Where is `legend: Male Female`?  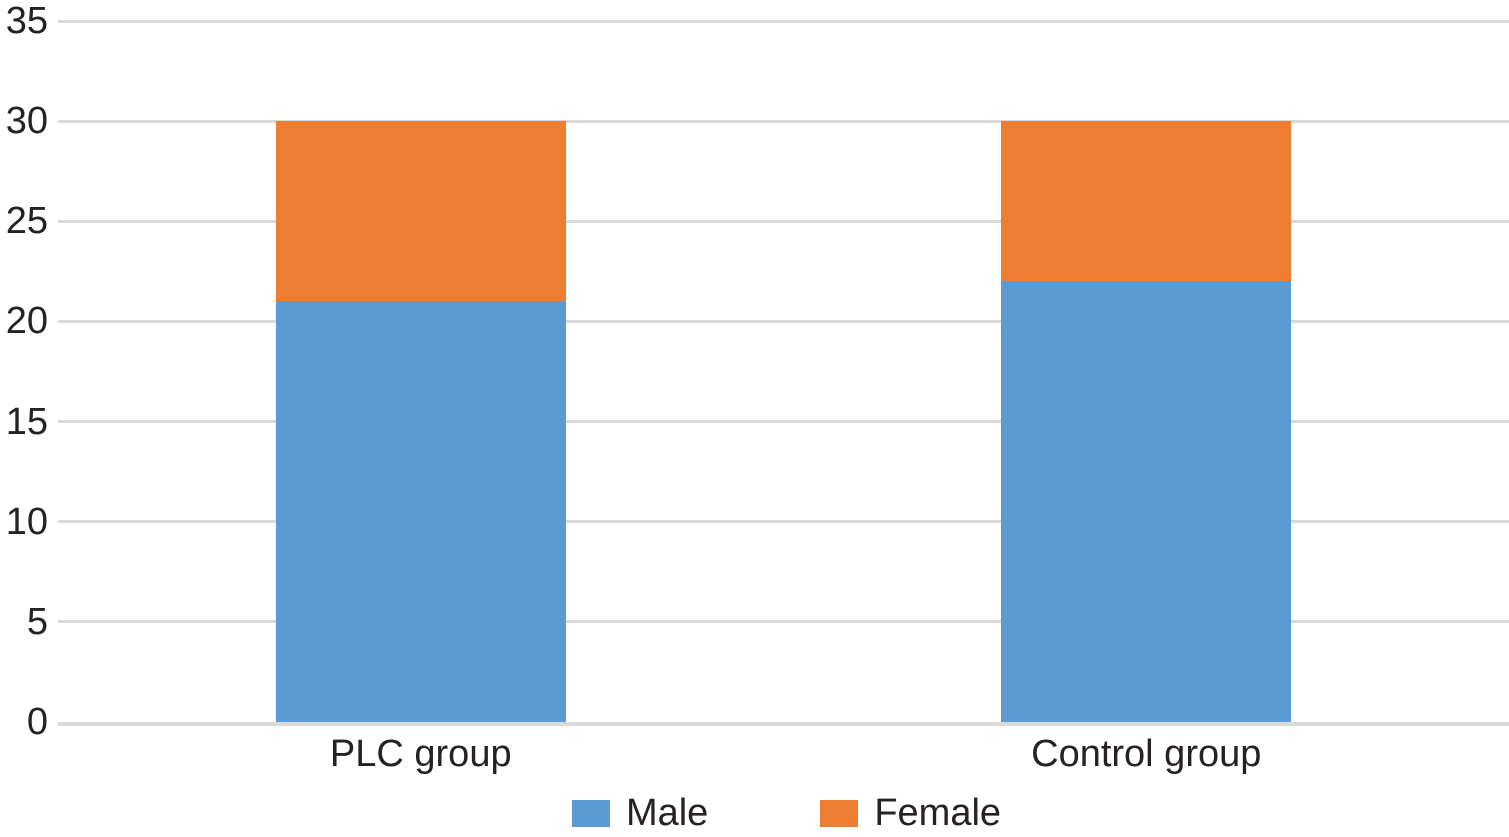 legend: Male Female is located at coordinates (754, 813).